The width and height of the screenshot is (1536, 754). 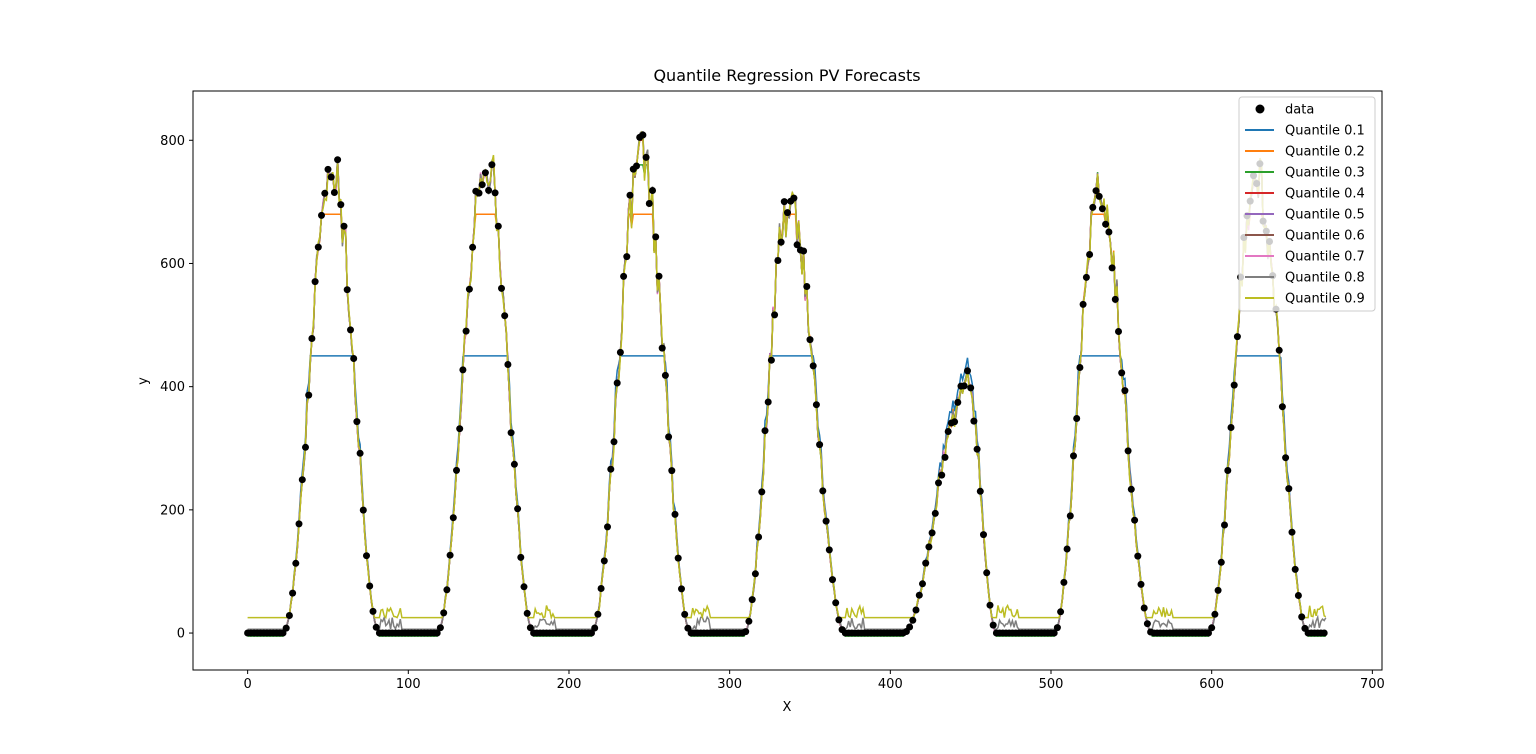 I want to click on y-axis: 0 200 400 600 800, so click(x=176, y=388).